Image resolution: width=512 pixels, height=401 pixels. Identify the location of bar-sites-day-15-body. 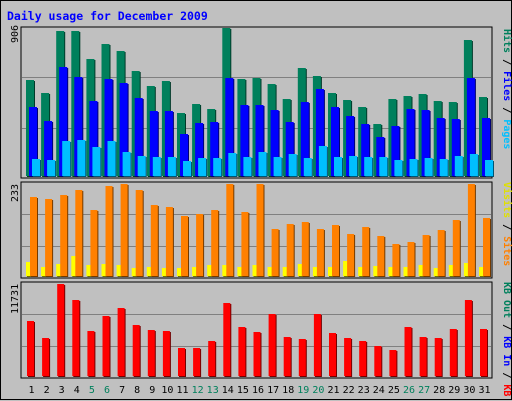
(245, 244).